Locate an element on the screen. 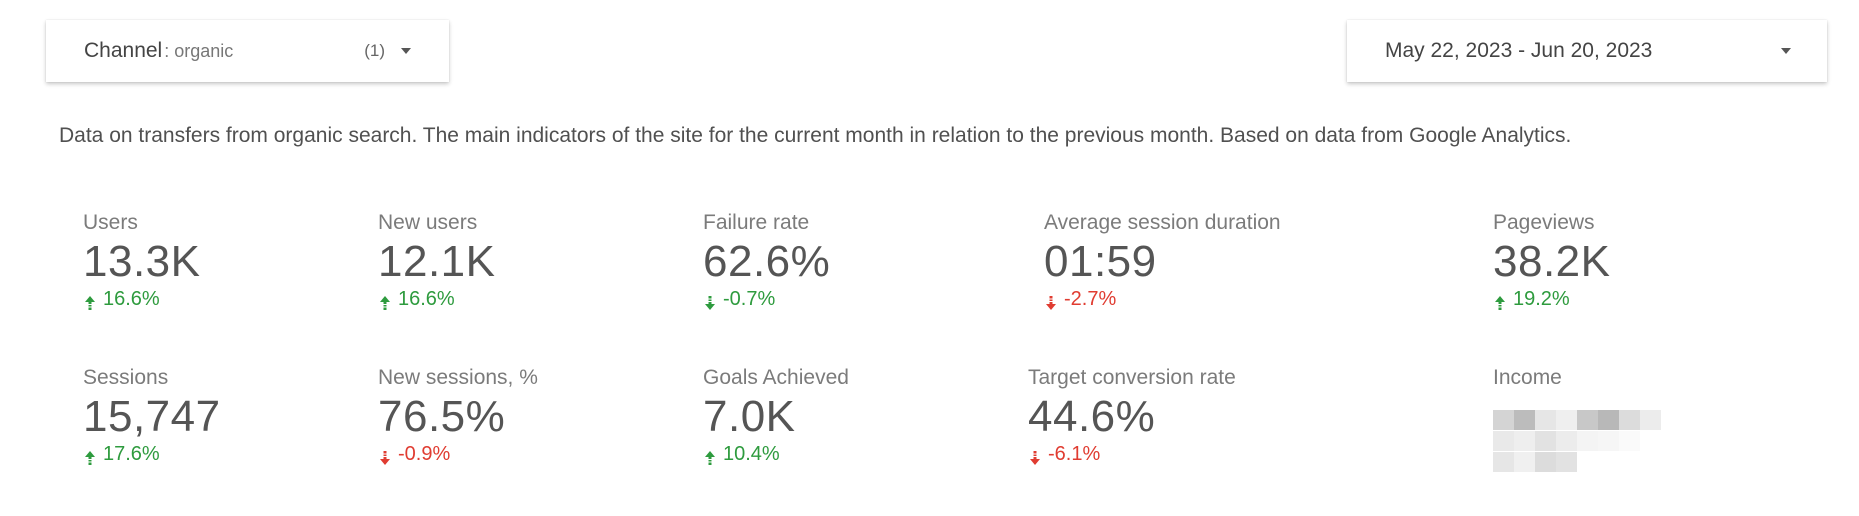  metric-change-value: -0.9% is located at coordinates (424, 454).